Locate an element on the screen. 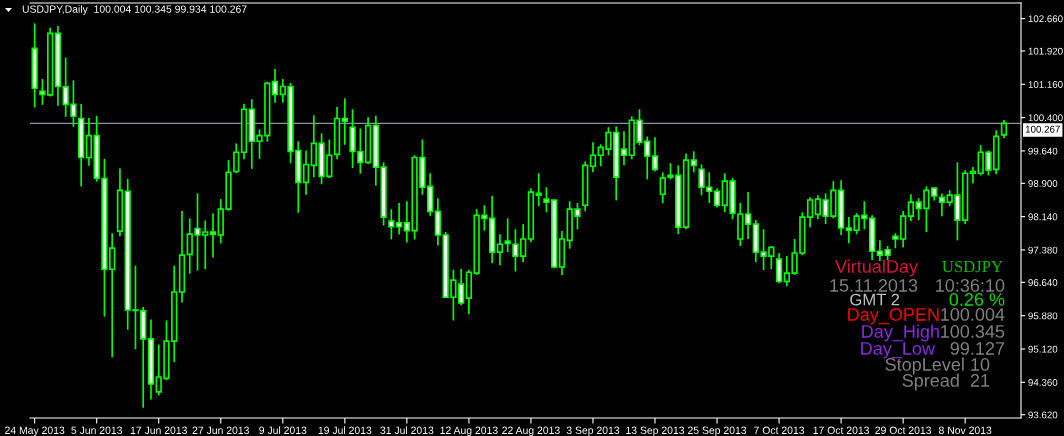  annotation: 100.345 is located at coordinates (973, 331).